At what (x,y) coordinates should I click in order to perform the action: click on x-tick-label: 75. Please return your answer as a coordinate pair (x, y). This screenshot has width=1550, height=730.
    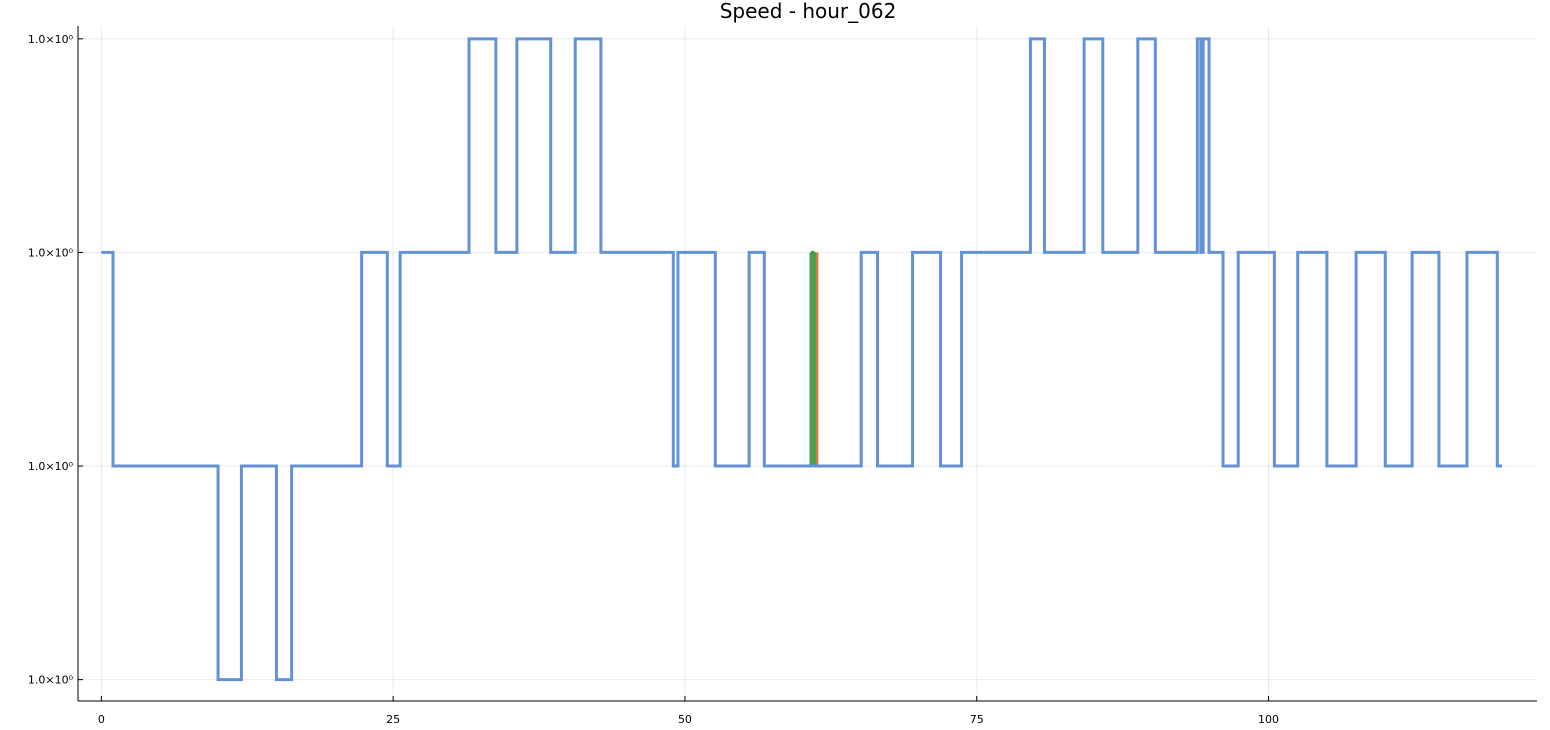
    Looking at the image, I should click on (977, 719).